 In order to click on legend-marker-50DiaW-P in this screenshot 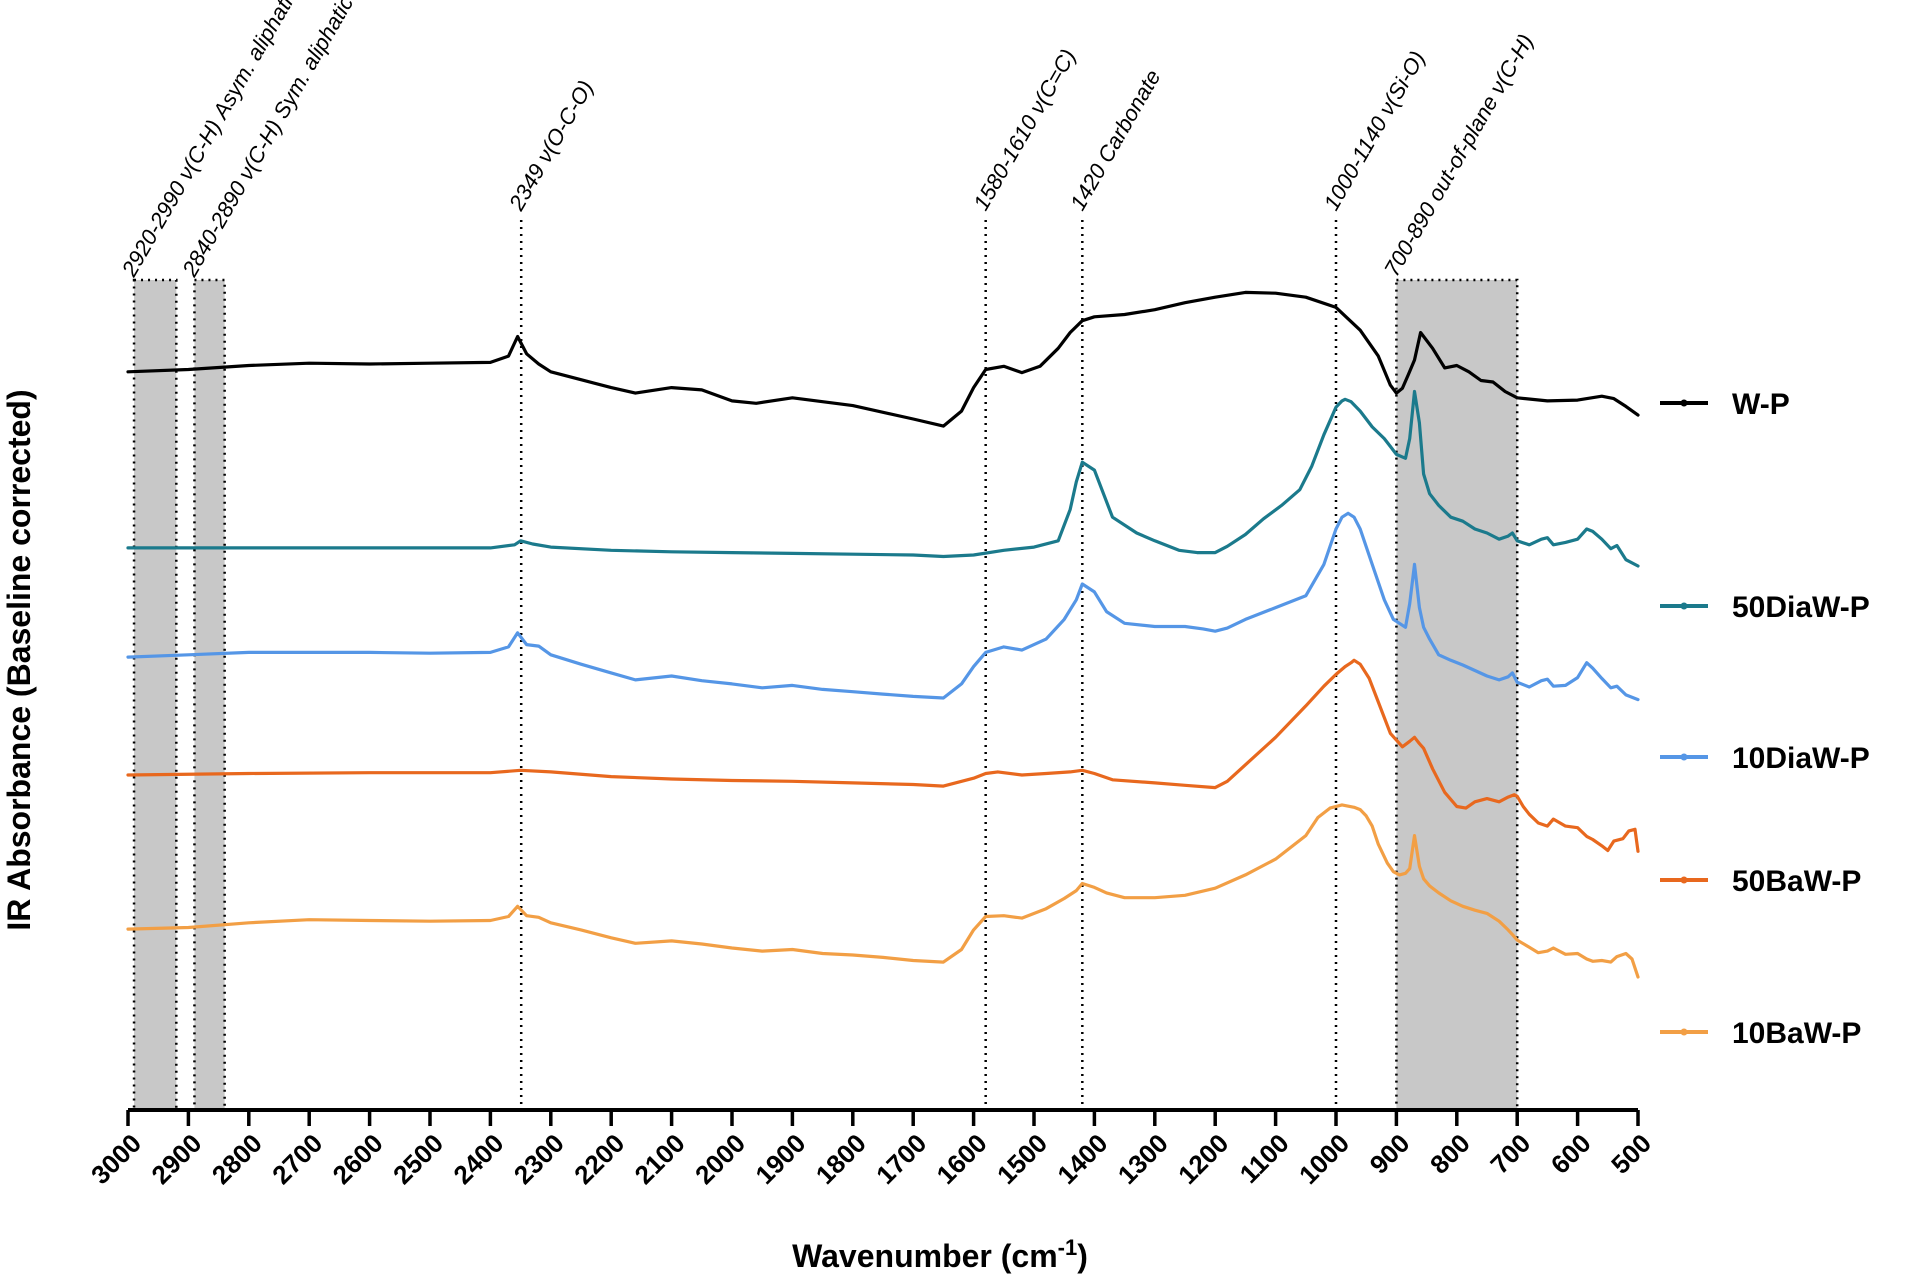, I will do `click(1684, 606)`.